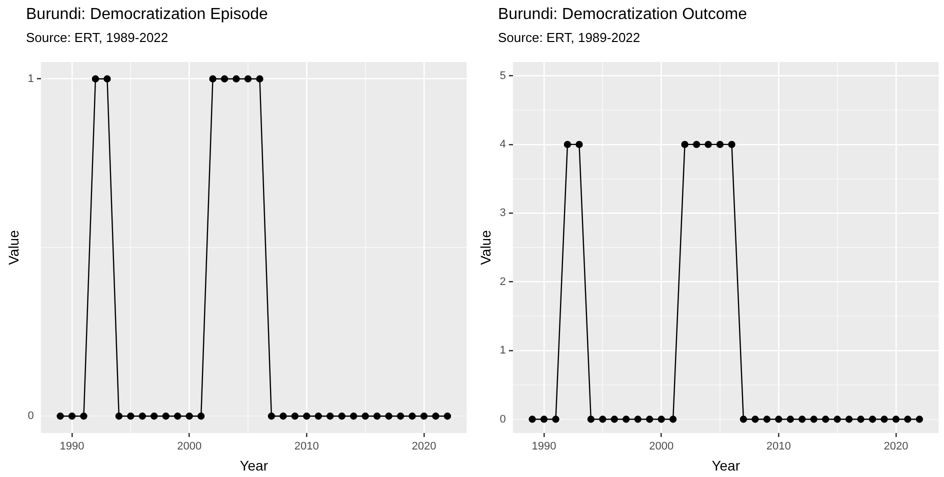 This screenshot has width=944, height=477. I want to click on chart-title: Burundi: Democratization Outcome, so click(622, 15).